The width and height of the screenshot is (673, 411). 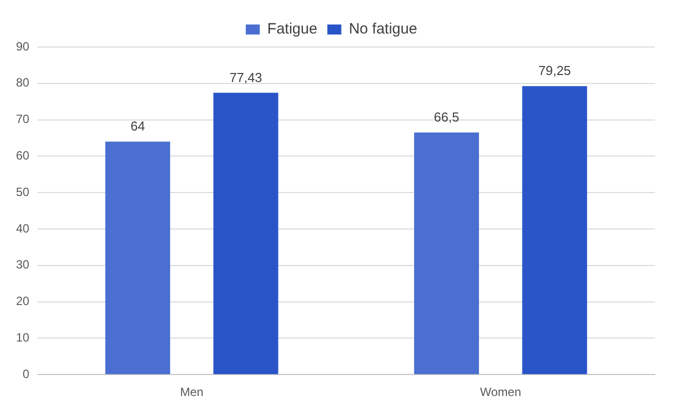 I want to click on y-tick-label: 80, so click(x=23, y=83).